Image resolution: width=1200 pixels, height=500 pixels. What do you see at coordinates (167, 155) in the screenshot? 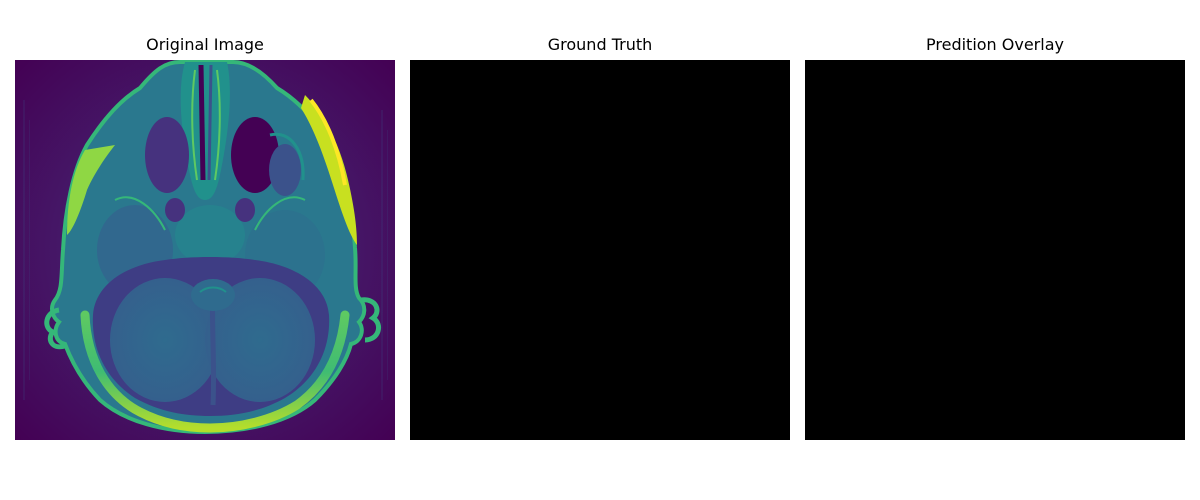
I see `left-sinus` at bounding box center [167, 155].